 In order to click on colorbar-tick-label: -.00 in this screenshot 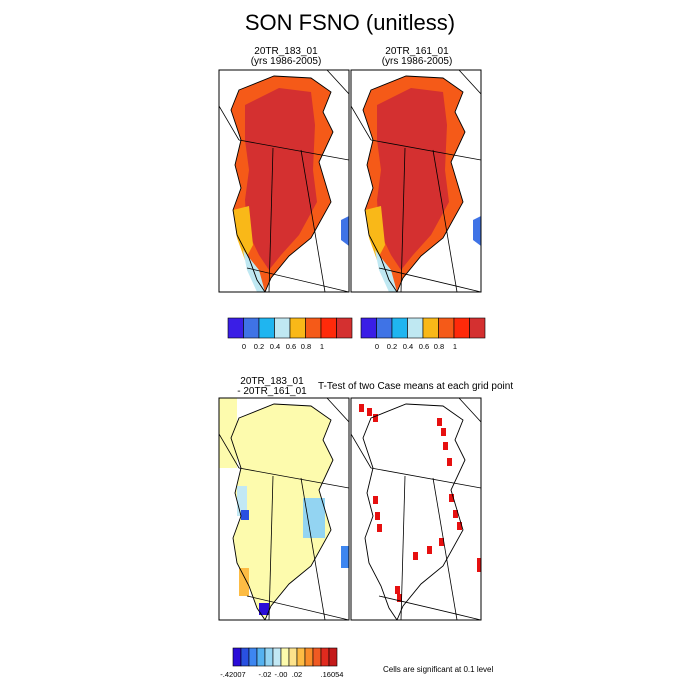, I will do `click(281, 674)`.